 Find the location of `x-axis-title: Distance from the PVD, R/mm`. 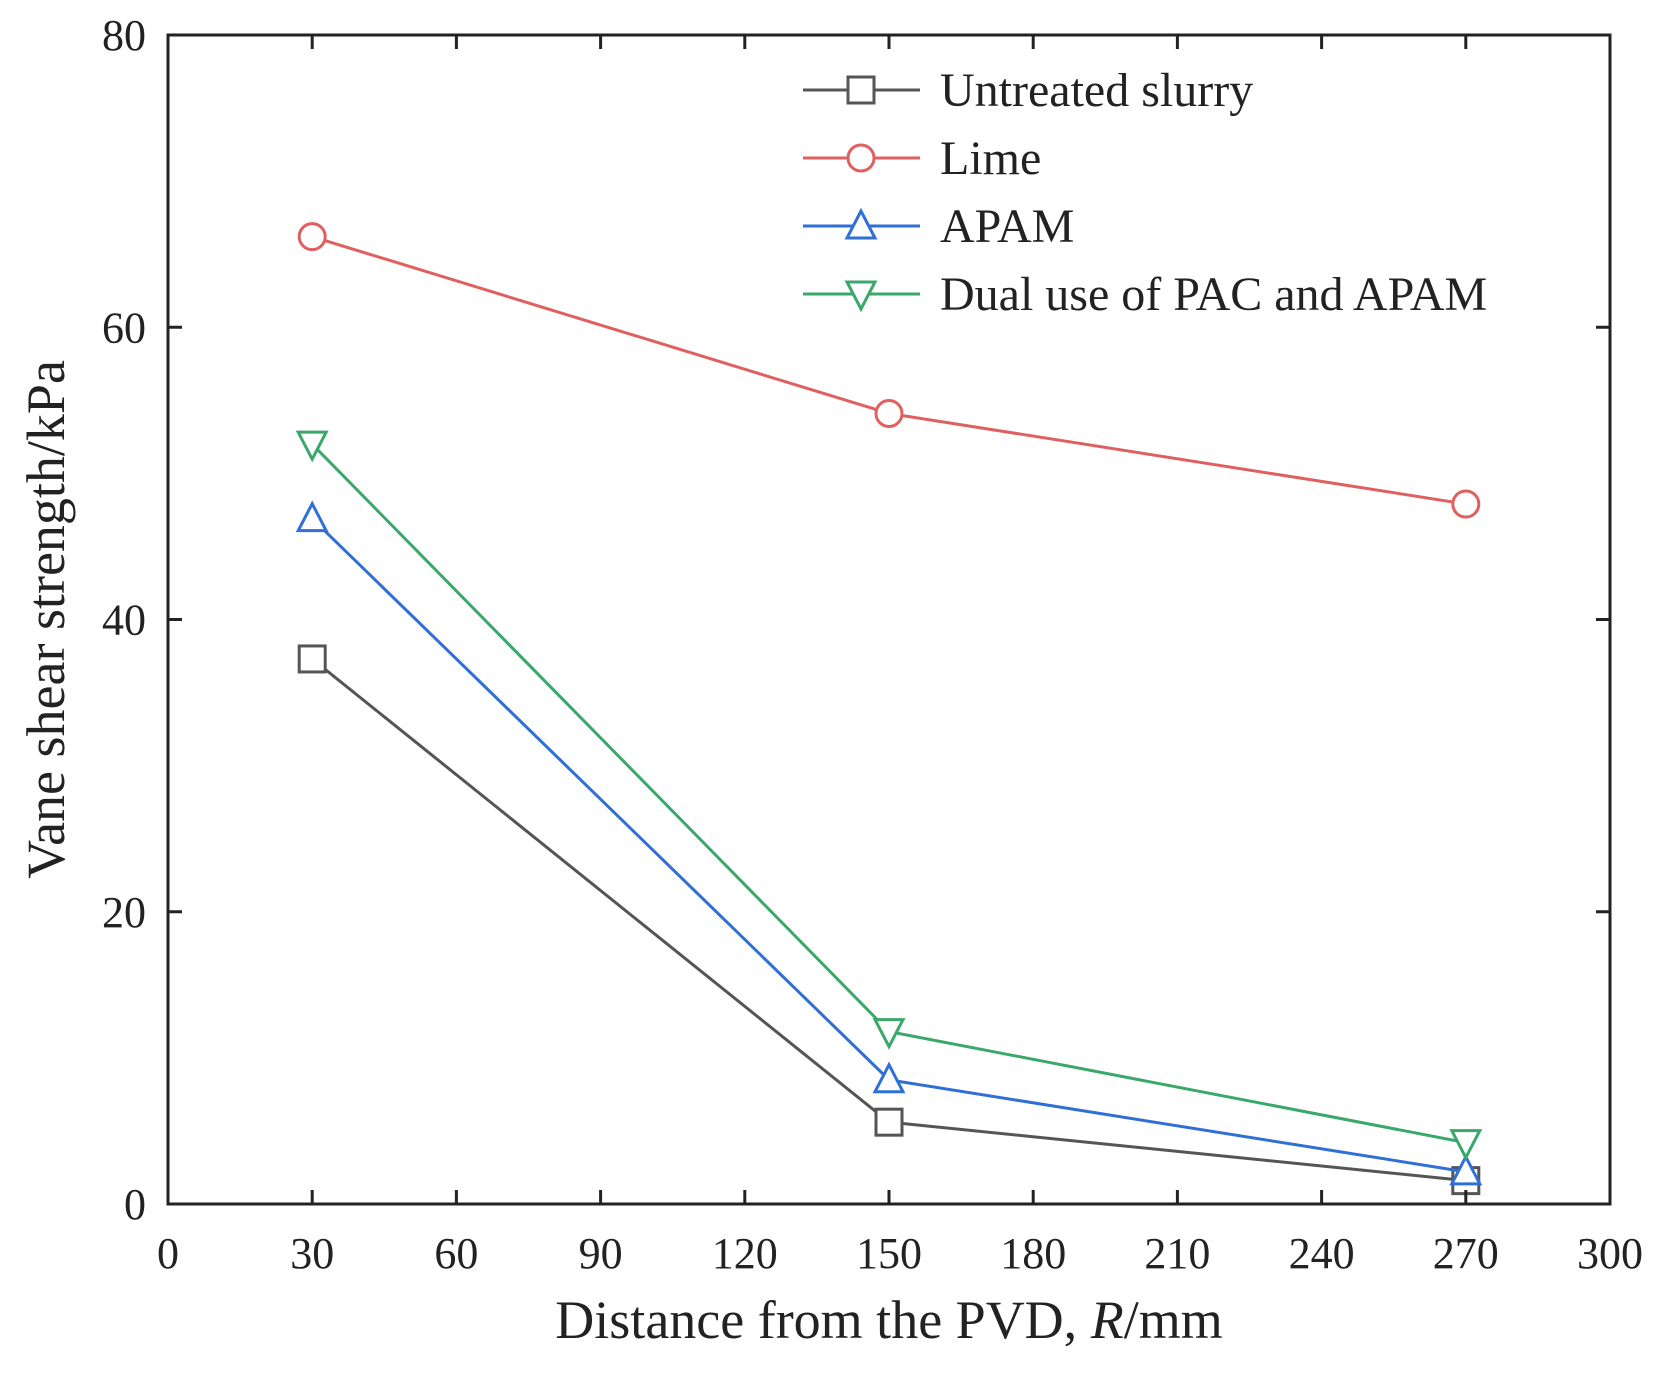

x-axis-title: Distance from the PVD, R/mm is located at coordinates (888, 1320).